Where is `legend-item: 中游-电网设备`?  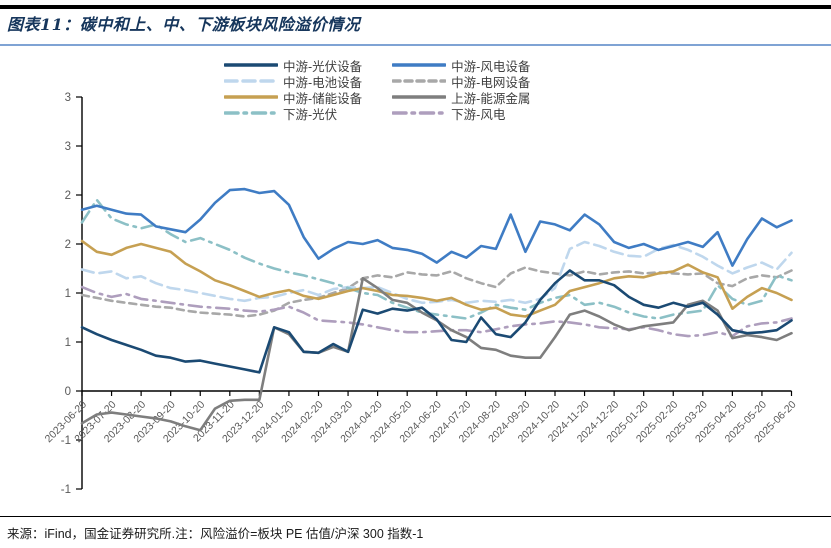
legend-item: 中游-电网设备 is located at coordinates (461, 81).